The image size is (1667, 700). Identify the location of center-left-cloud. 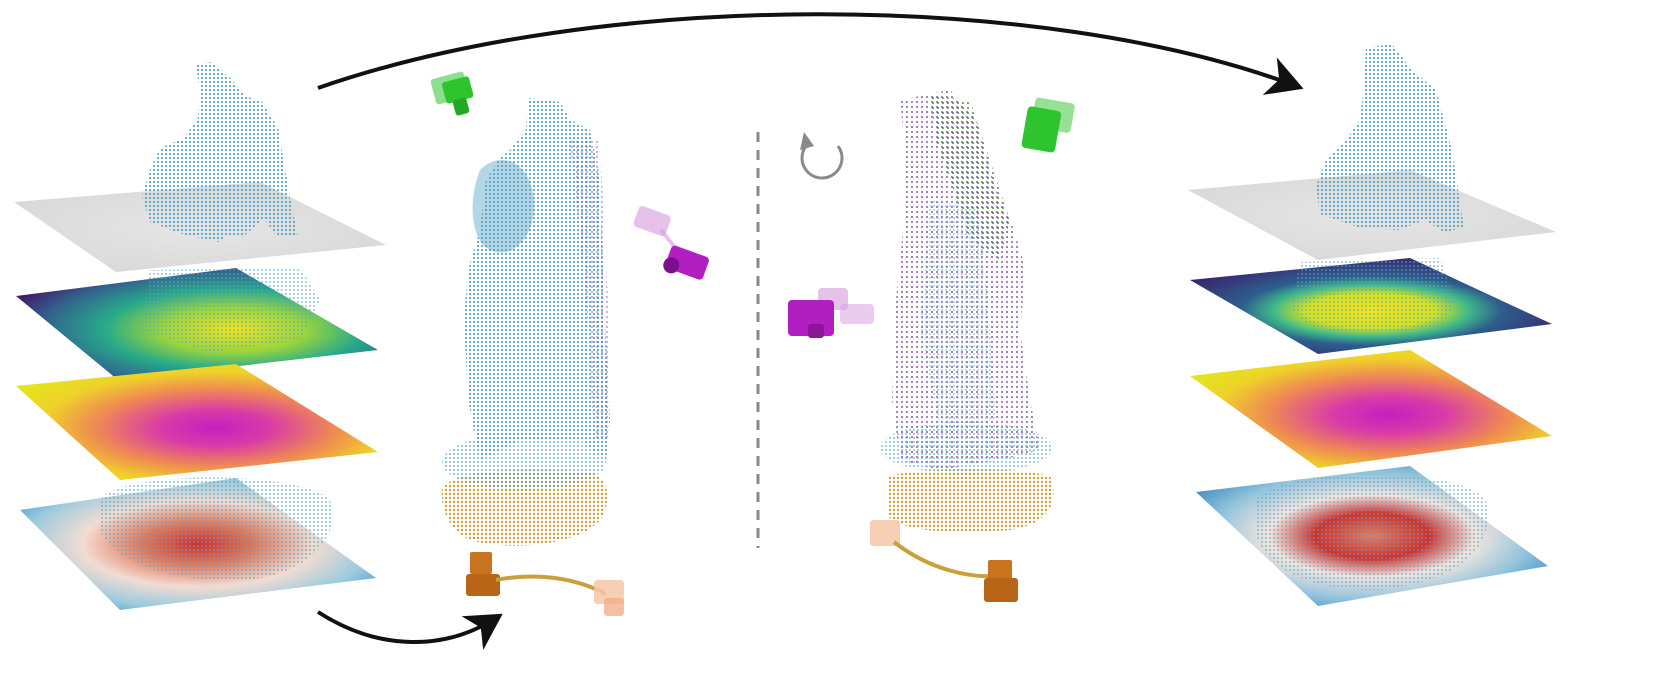
(525, 322).